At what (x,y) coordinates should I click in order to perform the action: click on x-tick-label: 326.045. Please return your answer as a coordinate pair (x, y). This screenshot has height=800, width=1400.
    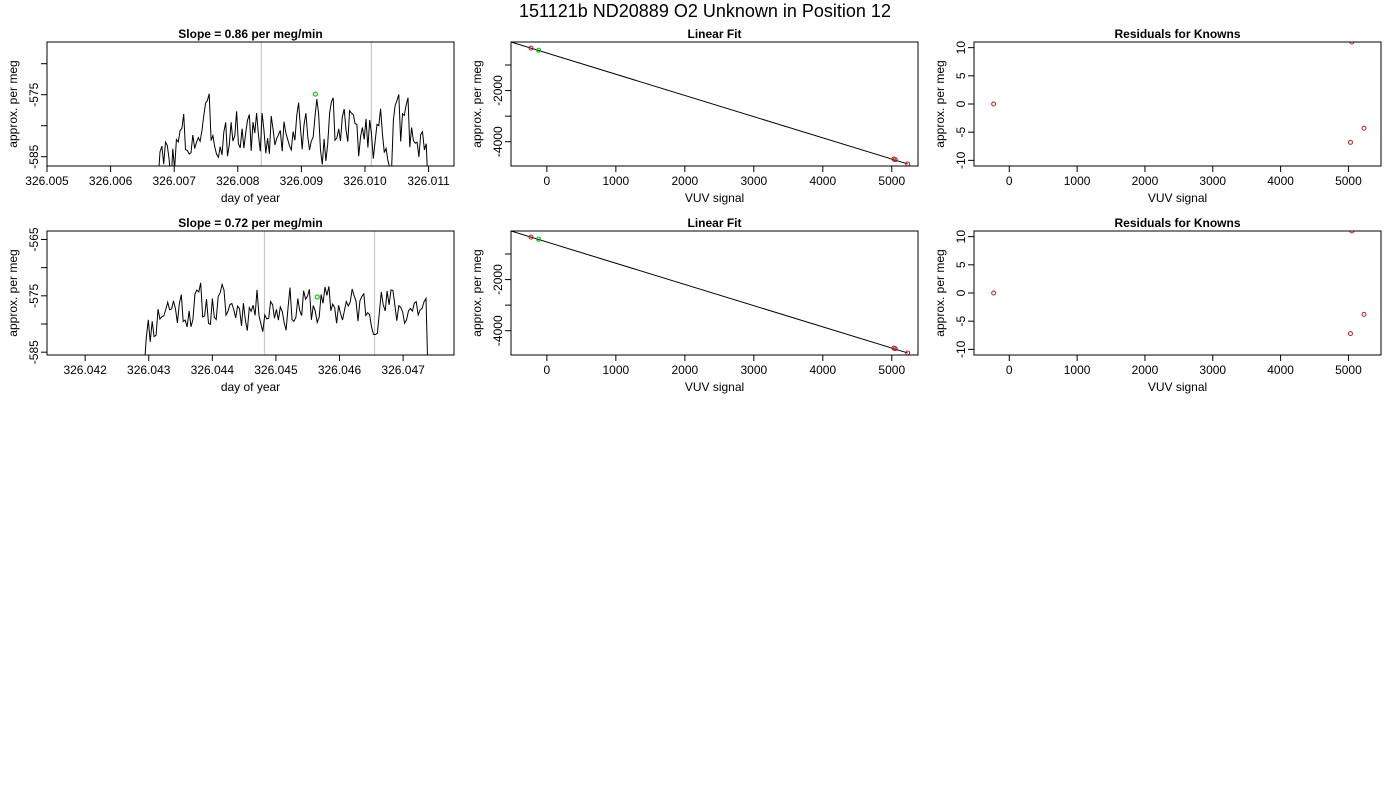
    Looking at the image, I should click on (276, 370).